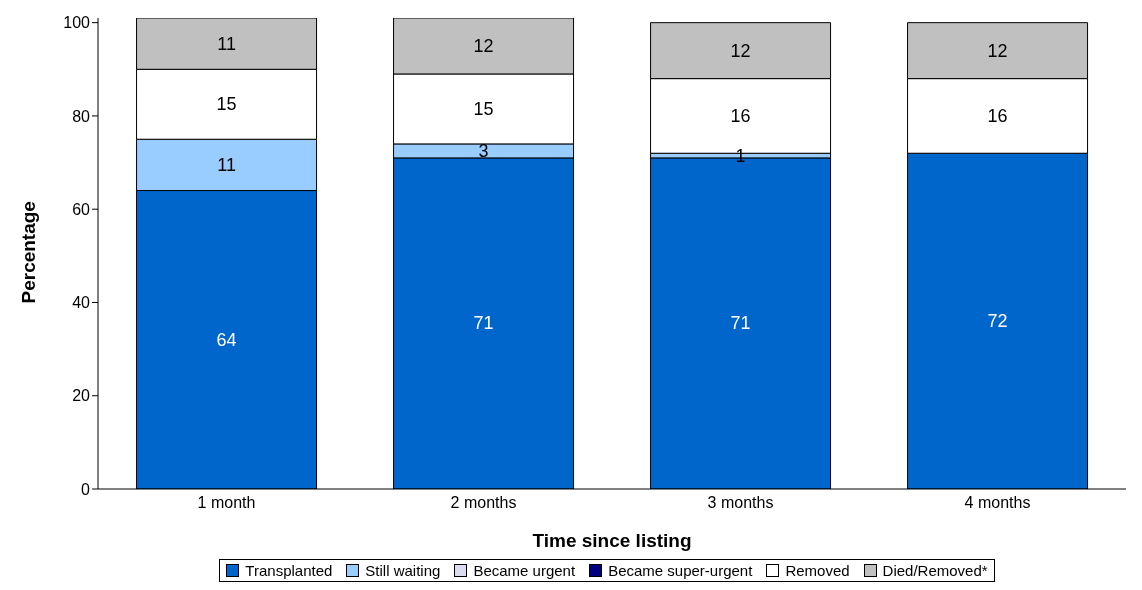  Describe the element at coordinates (997, 321) in the screenshot. I see `data-label: 72` at that location.